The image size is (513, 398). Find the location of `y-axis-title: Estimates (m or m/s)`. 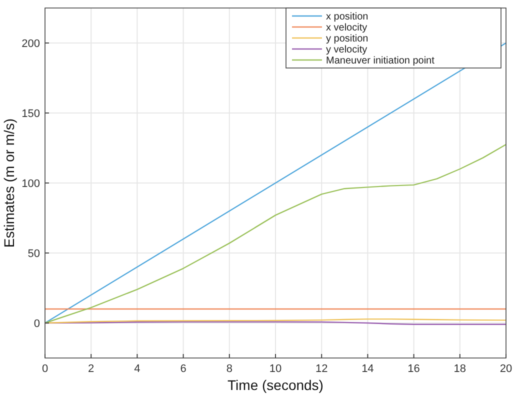

y-axis-title: Estimates (m or m/s) is located at coordinates (9, 183).